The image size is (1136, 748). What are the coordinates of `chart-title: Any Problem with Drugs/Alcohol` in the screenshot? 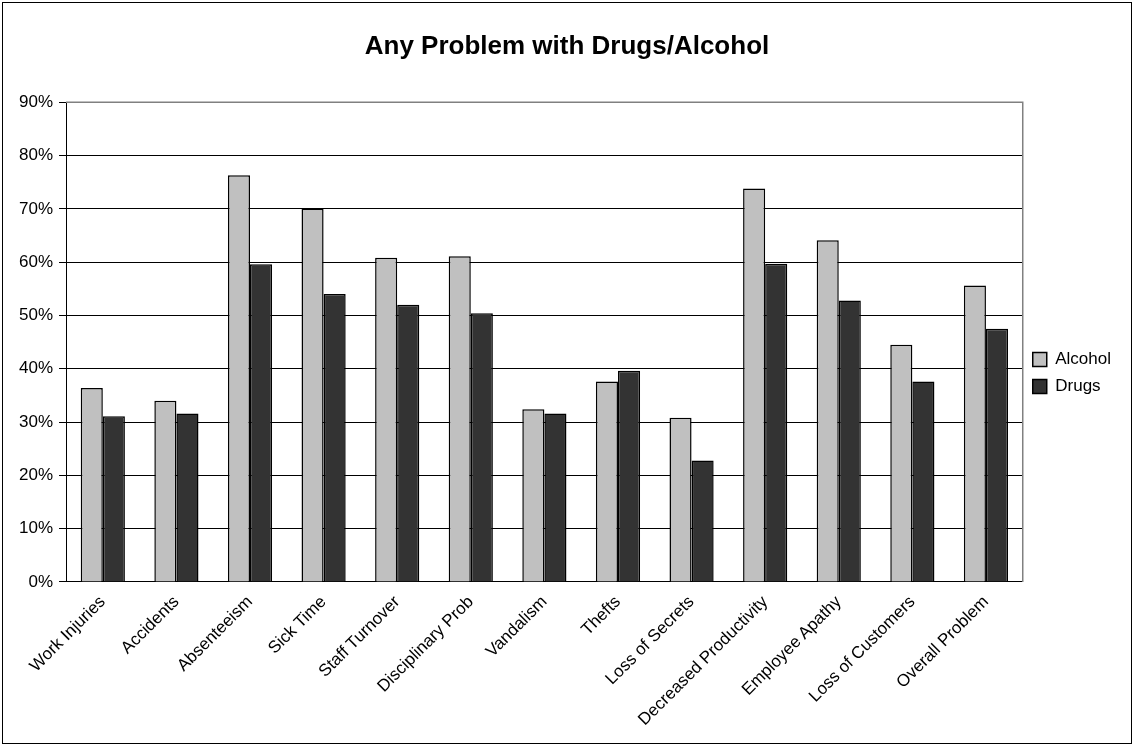 It's located at (567, 44).